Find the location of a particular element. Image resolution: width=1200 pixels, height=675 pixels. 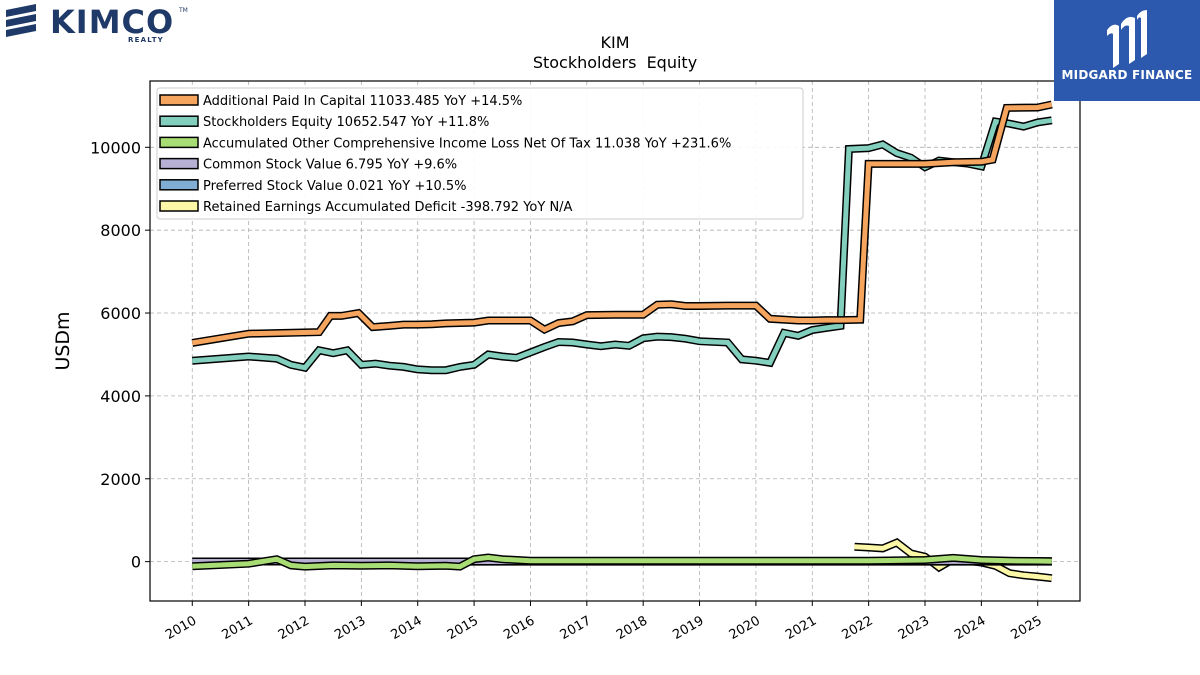

x-tick-label: 2017 is located at coordinates (576, 628).